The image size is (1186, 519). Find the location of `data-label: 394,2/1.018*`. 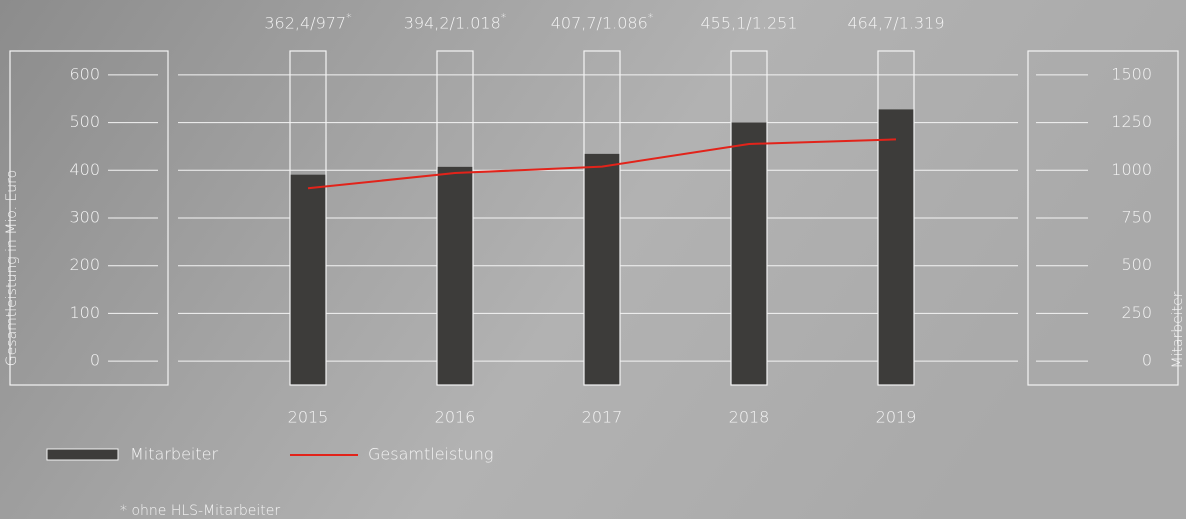

data-label: 394,2/1.018* is located at coordinates (455, 22).